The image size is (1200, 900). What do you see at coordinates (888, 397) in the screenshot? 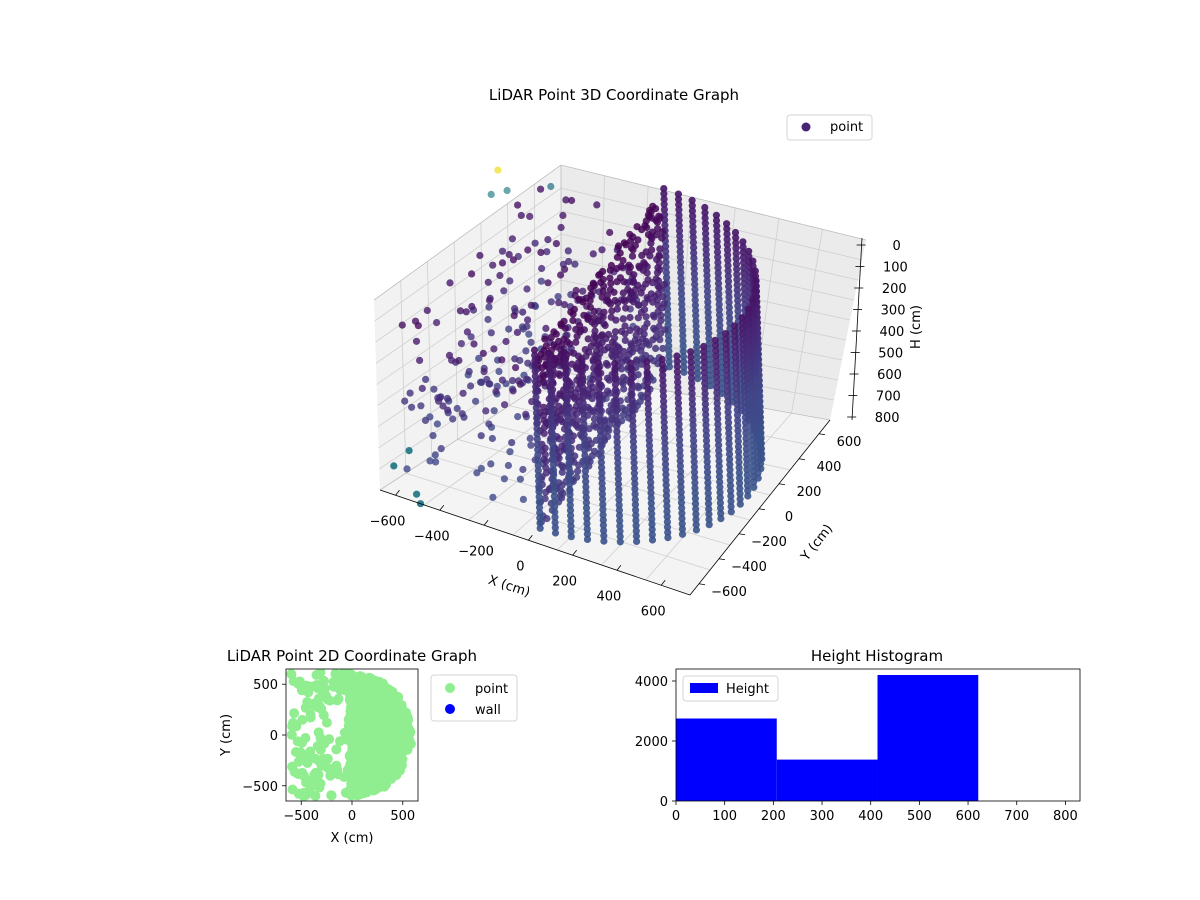
I see `z-tick-label: 700` at bounding box center [888, 397].